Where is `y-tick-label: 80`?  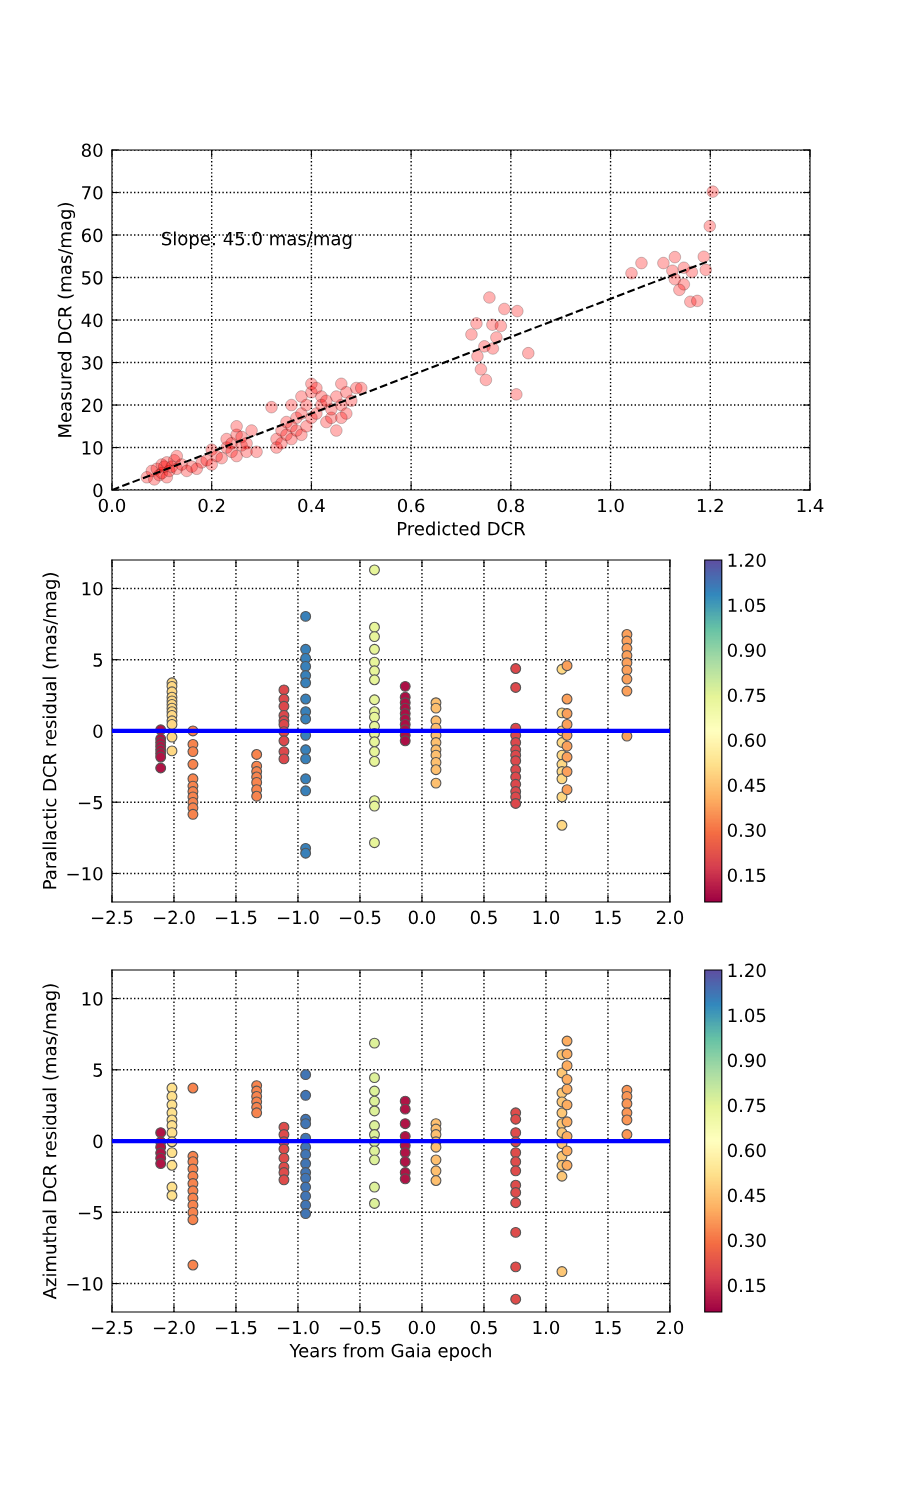 y-tick-label: 80 is located at coordinates (92, 150).